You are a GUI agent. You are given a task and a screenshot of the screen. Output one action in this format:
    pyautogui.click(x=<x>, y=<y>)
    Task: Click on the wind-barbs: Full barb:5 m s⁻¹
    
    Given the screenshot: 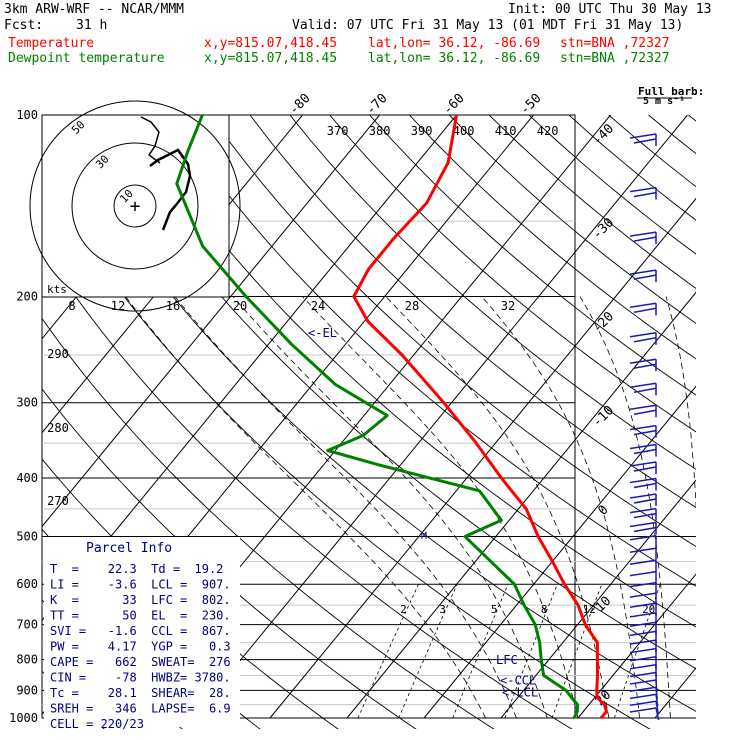 What is the action you would take?
    pyautogui.click(x=666, y=403)
    